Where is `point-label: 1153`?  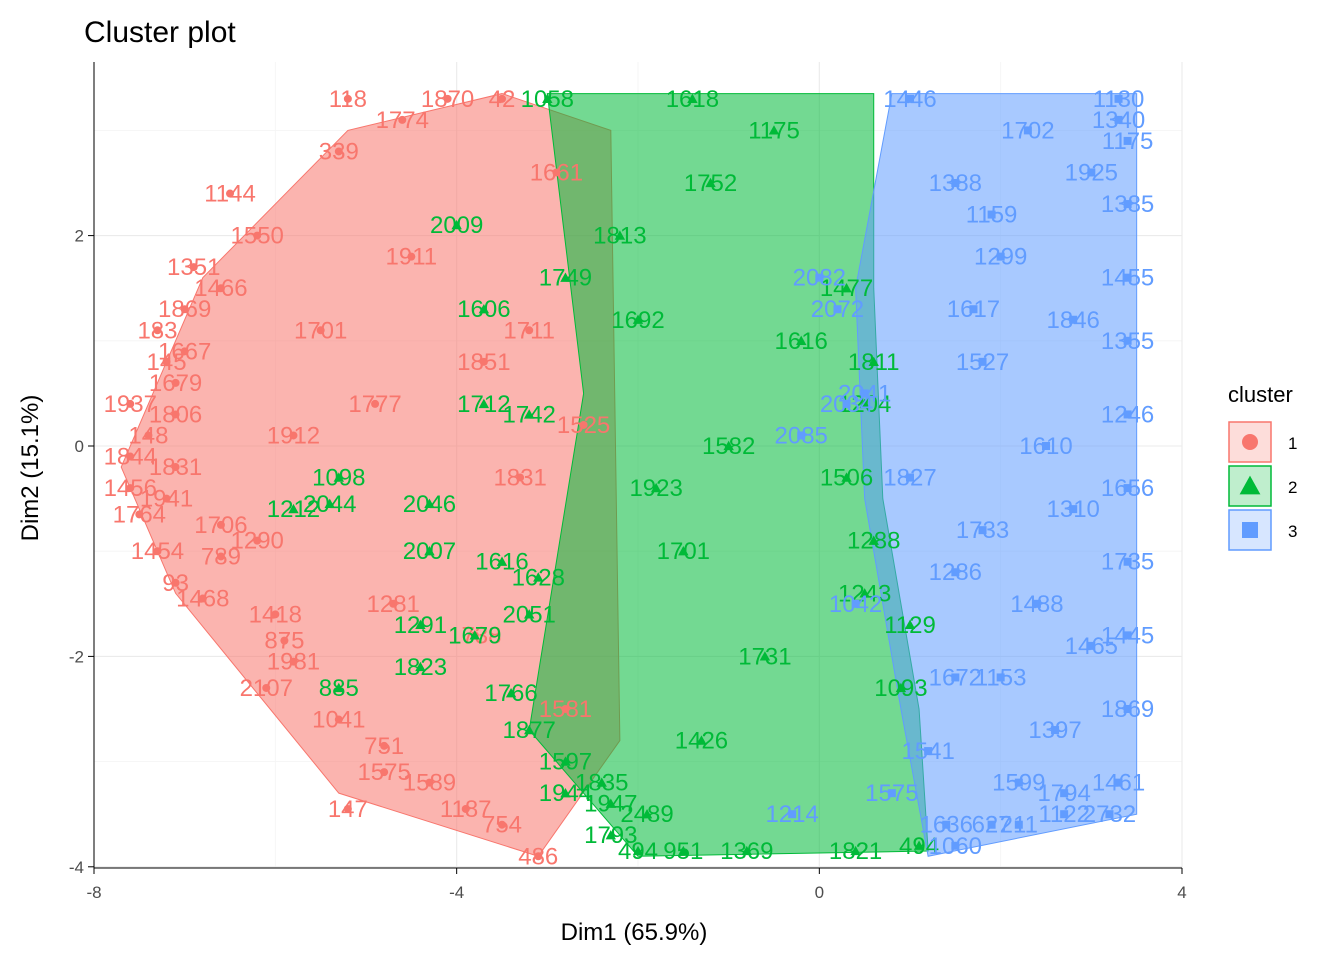 point-label: 1153 is located at coordinates (1001, 677).